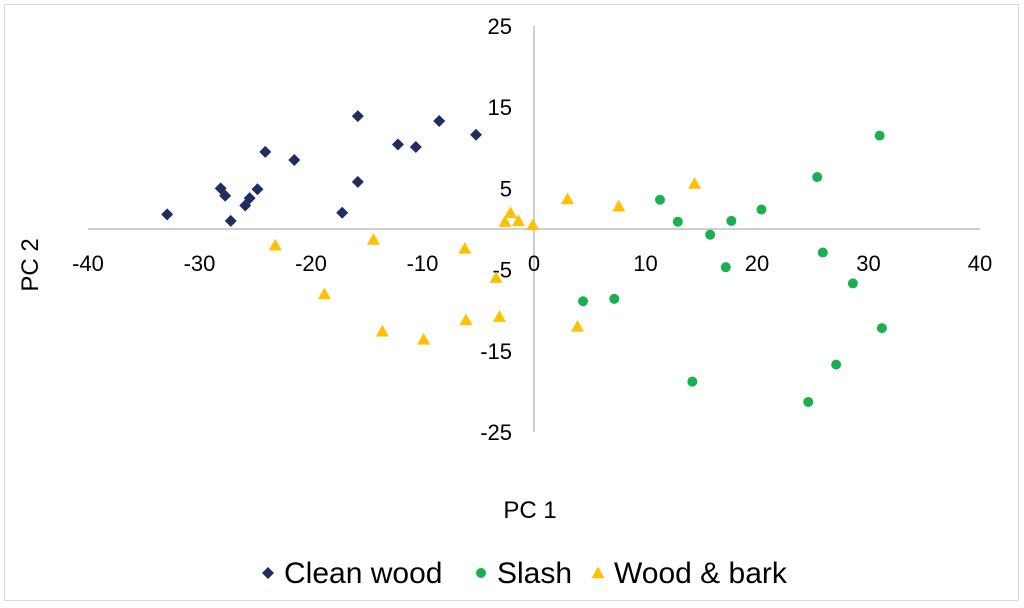 This screenshot has height=608, width=1024. I want to click on y-tick-label: 25, so click(500, 26).